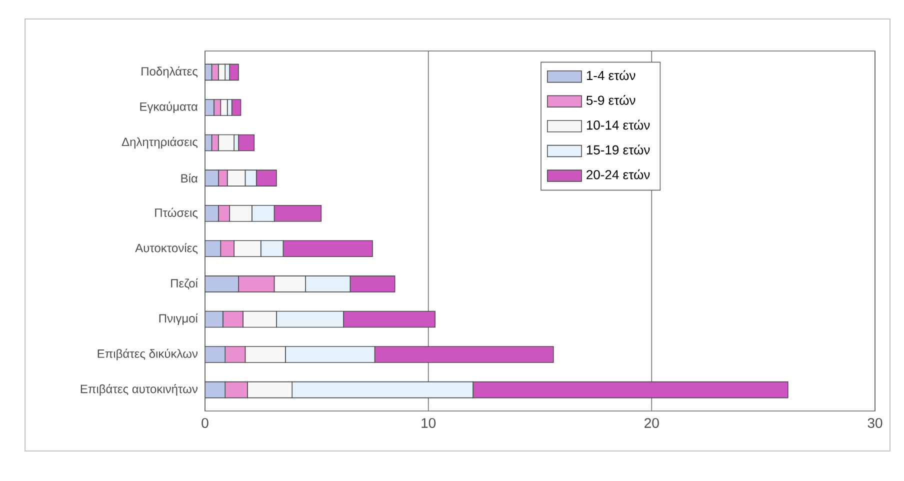  What do you see at coordinates (611, 75) in the screenshot?
I see `legend-label: 1-4 ετών` at bounding box center [611, 75].